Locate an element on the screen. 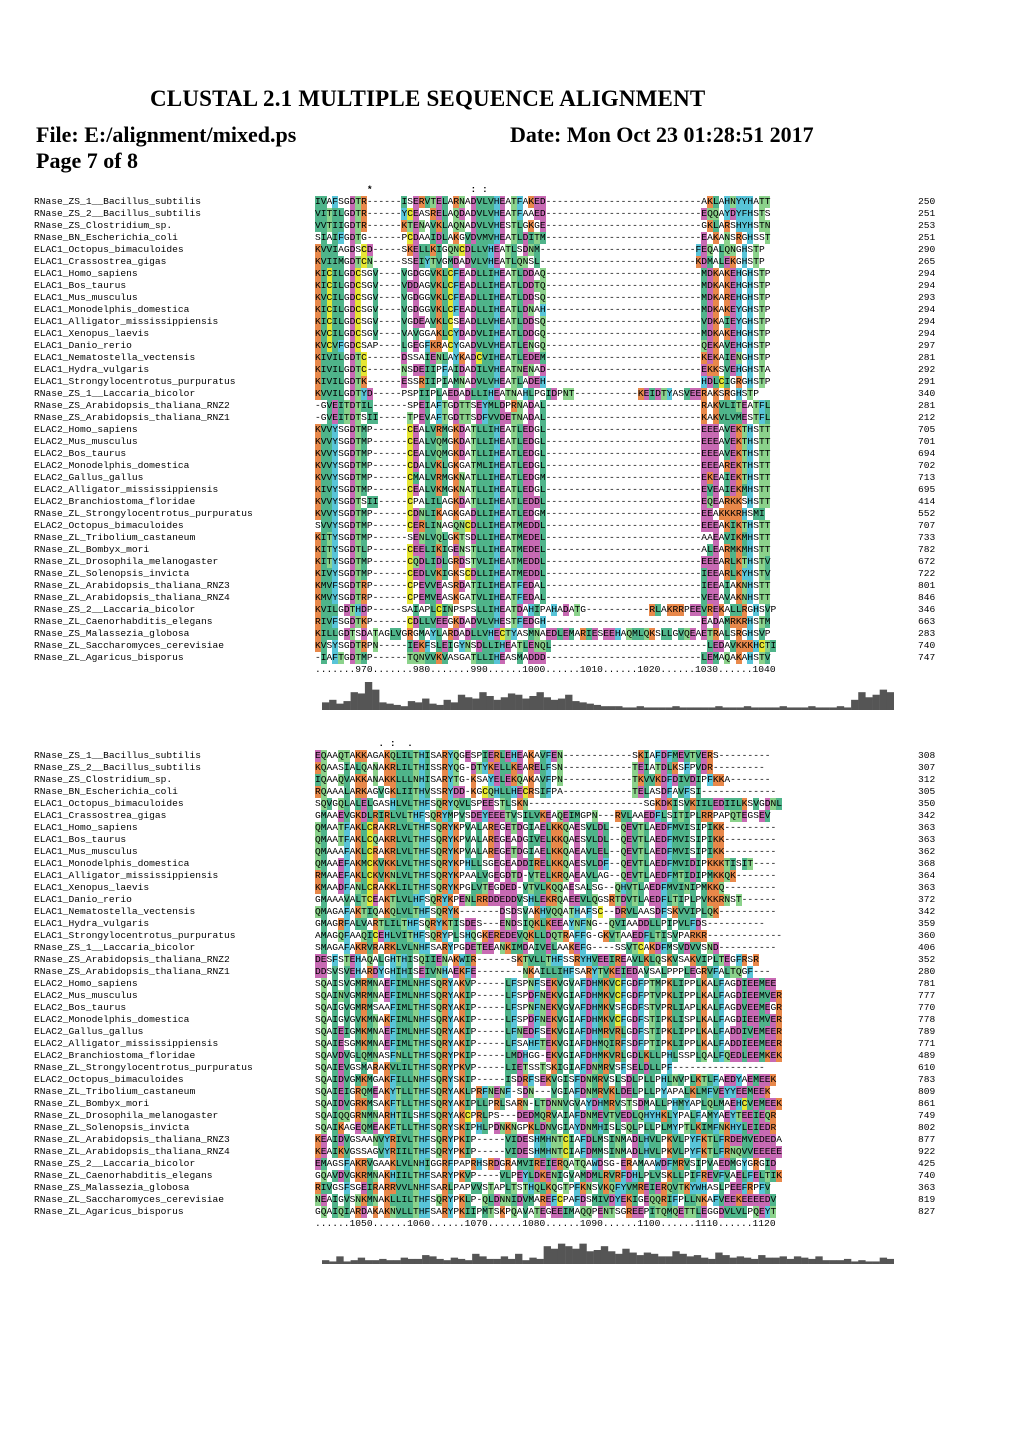 This screenshot has width=1024, height=1449. sequence-end-position: 312 is located at coordinates (927, 779).